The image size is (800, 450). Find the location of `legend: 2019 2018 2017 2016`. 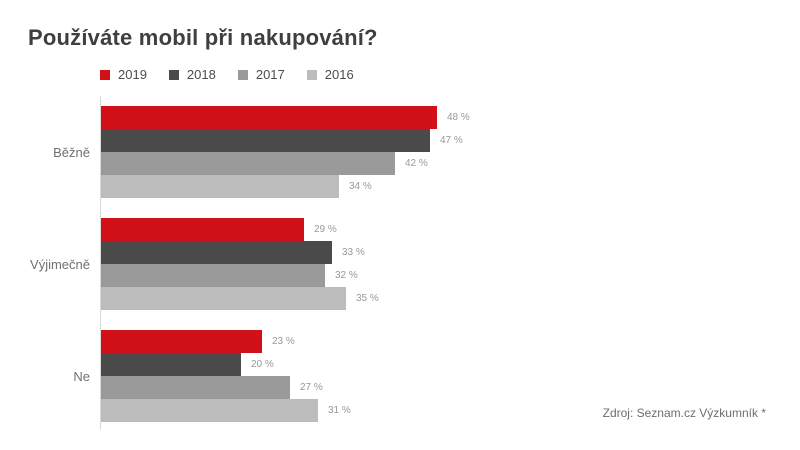

legend: 2019 2018 2017 2016 is located at coordinates (227, 74).